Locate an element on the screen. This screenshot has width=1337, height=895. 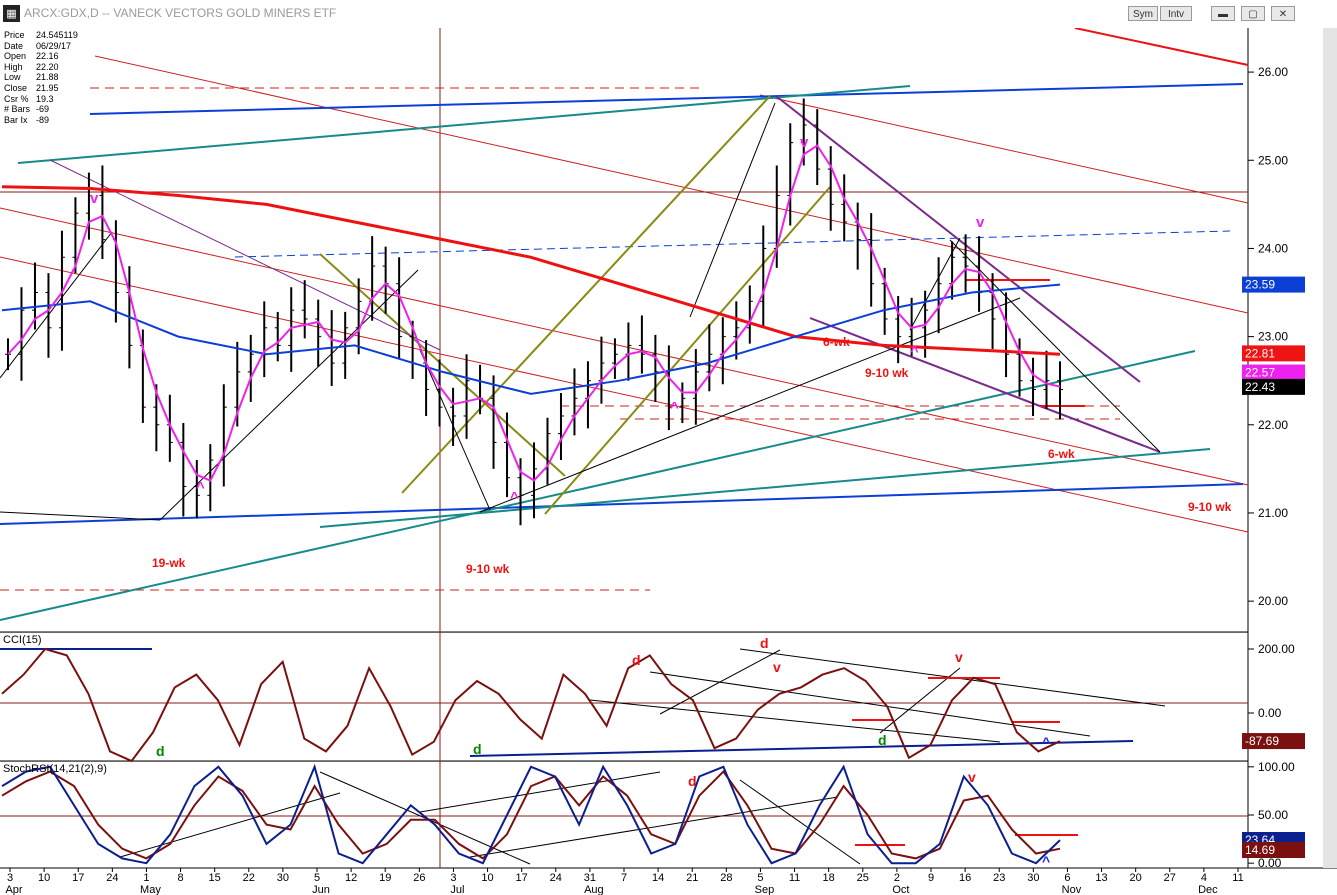
y-tick-label: 0.00 is located at coordinates (1270, 713).